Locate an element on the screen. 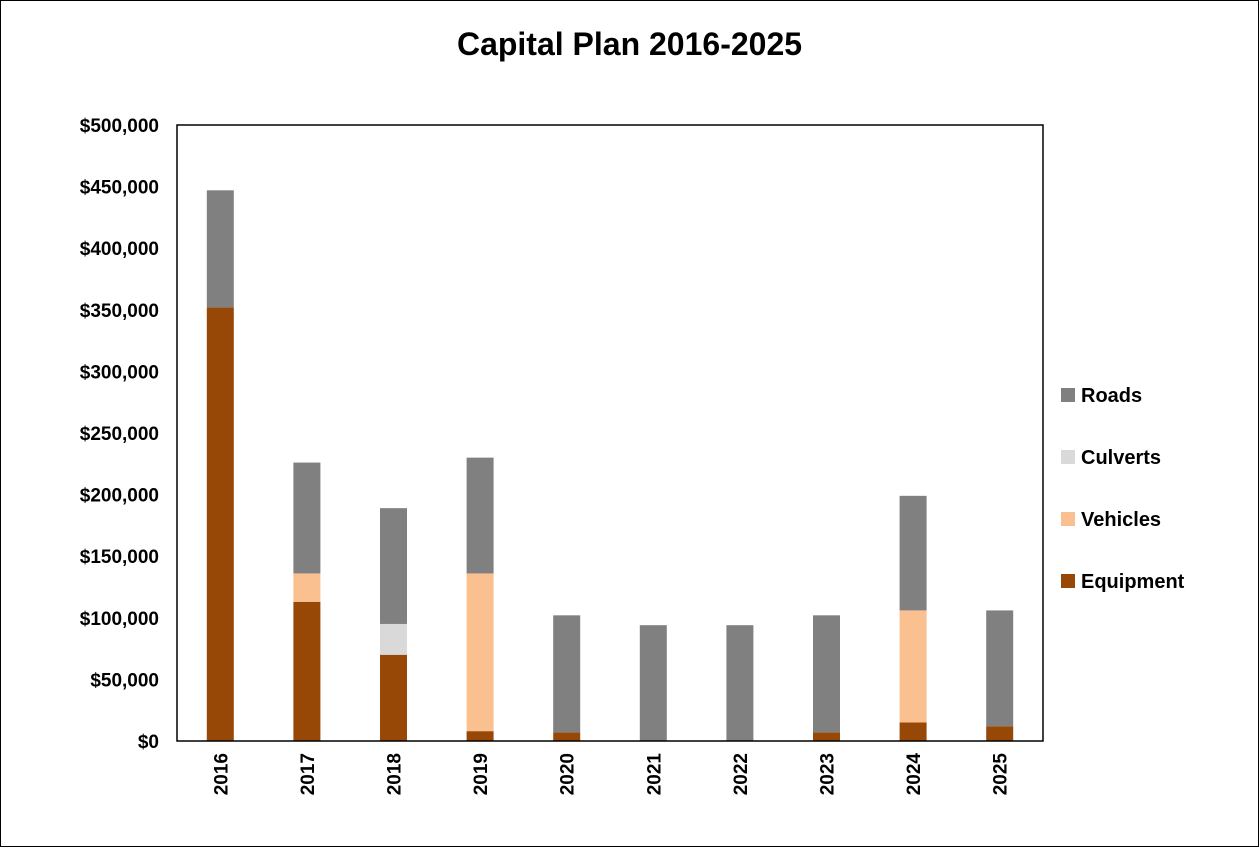 Image resolution: width=1259 pixels, height=847 pixels. y-tick-label: $350,000 is located at coordinates (119, 311).